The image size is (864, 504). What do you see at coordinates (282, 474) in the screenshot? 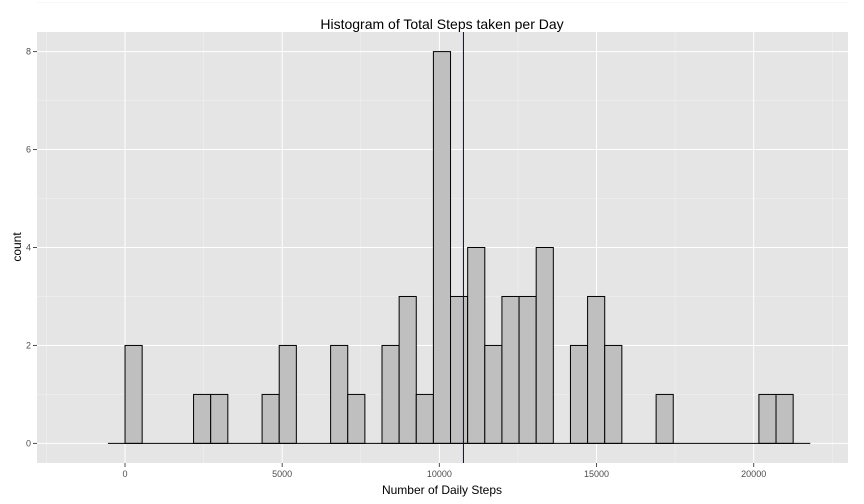
I see `x-tick-label: 5000` at bounding box center [282, 474].